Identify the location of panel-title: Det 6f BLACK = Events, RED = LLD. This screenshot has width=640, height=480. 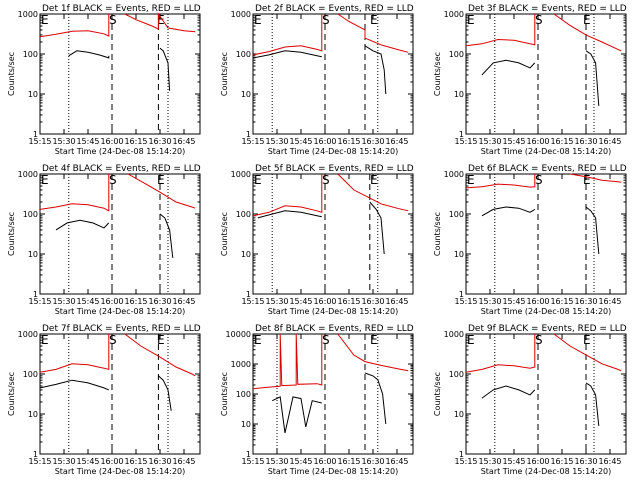
(547, 169).